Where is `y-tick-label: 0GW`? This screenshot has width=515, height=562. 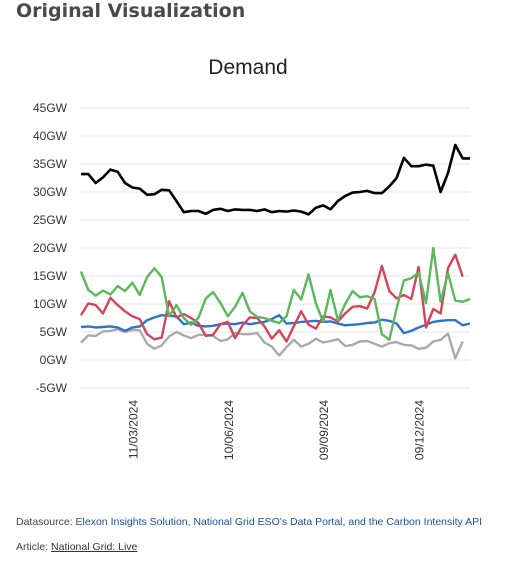 y-tick-label: 0GW is located at coordinates (54, 360).